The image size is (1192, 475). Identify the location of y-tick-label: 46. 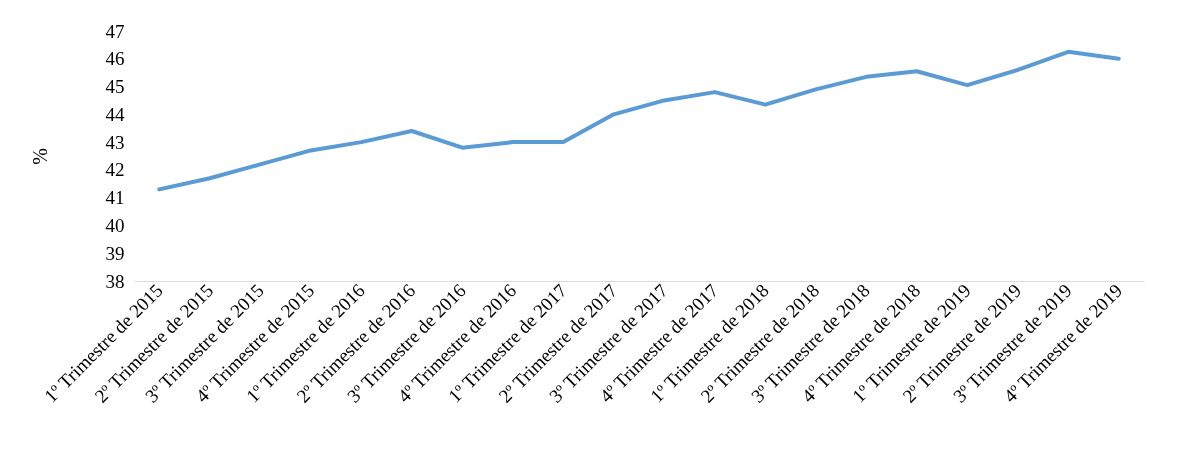
(115, 59).